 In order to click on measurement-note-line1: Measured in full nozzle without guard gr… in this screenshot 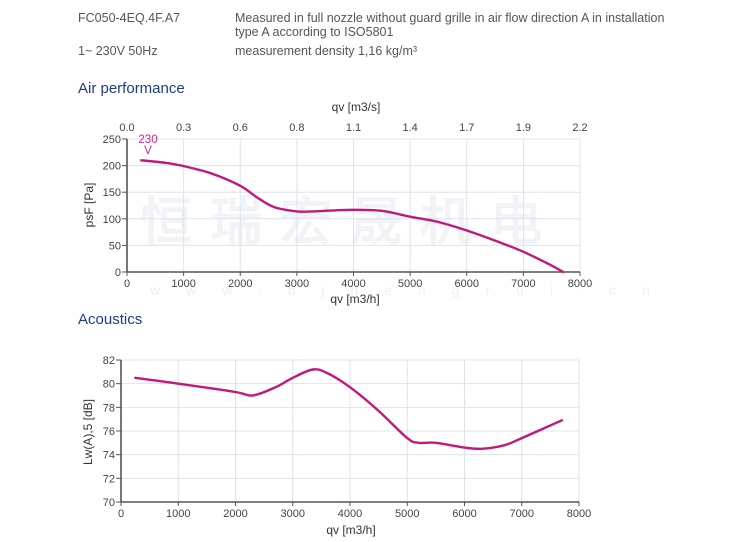, I will do `click(450, 18)`.